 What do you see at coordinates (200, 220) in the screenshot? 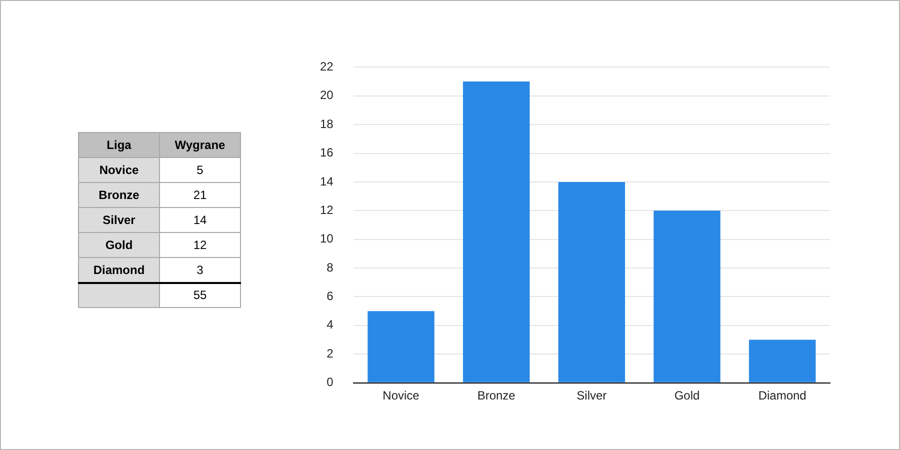
I see `text: 14` at bounding box center [200, 220].